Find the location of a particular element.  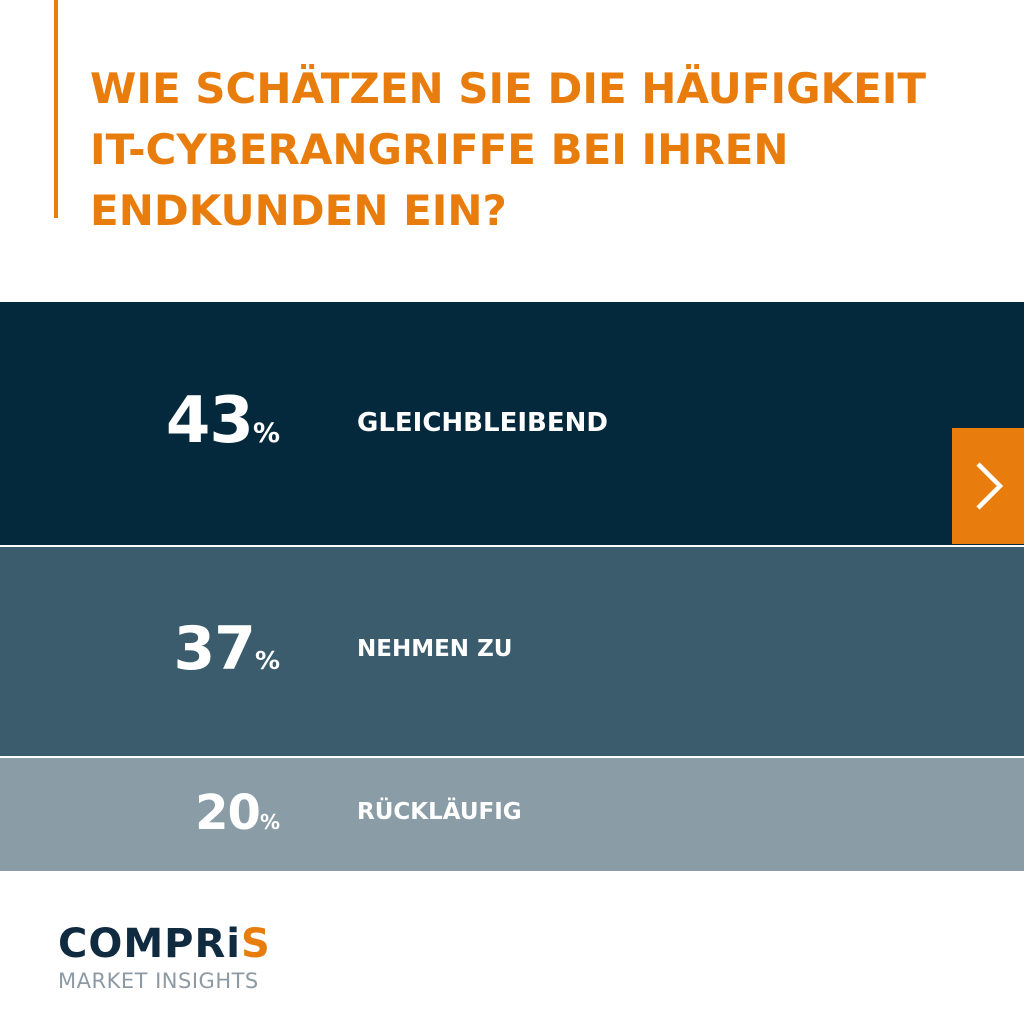

bar-value-3: 20% is located at coordinates (237, 813).